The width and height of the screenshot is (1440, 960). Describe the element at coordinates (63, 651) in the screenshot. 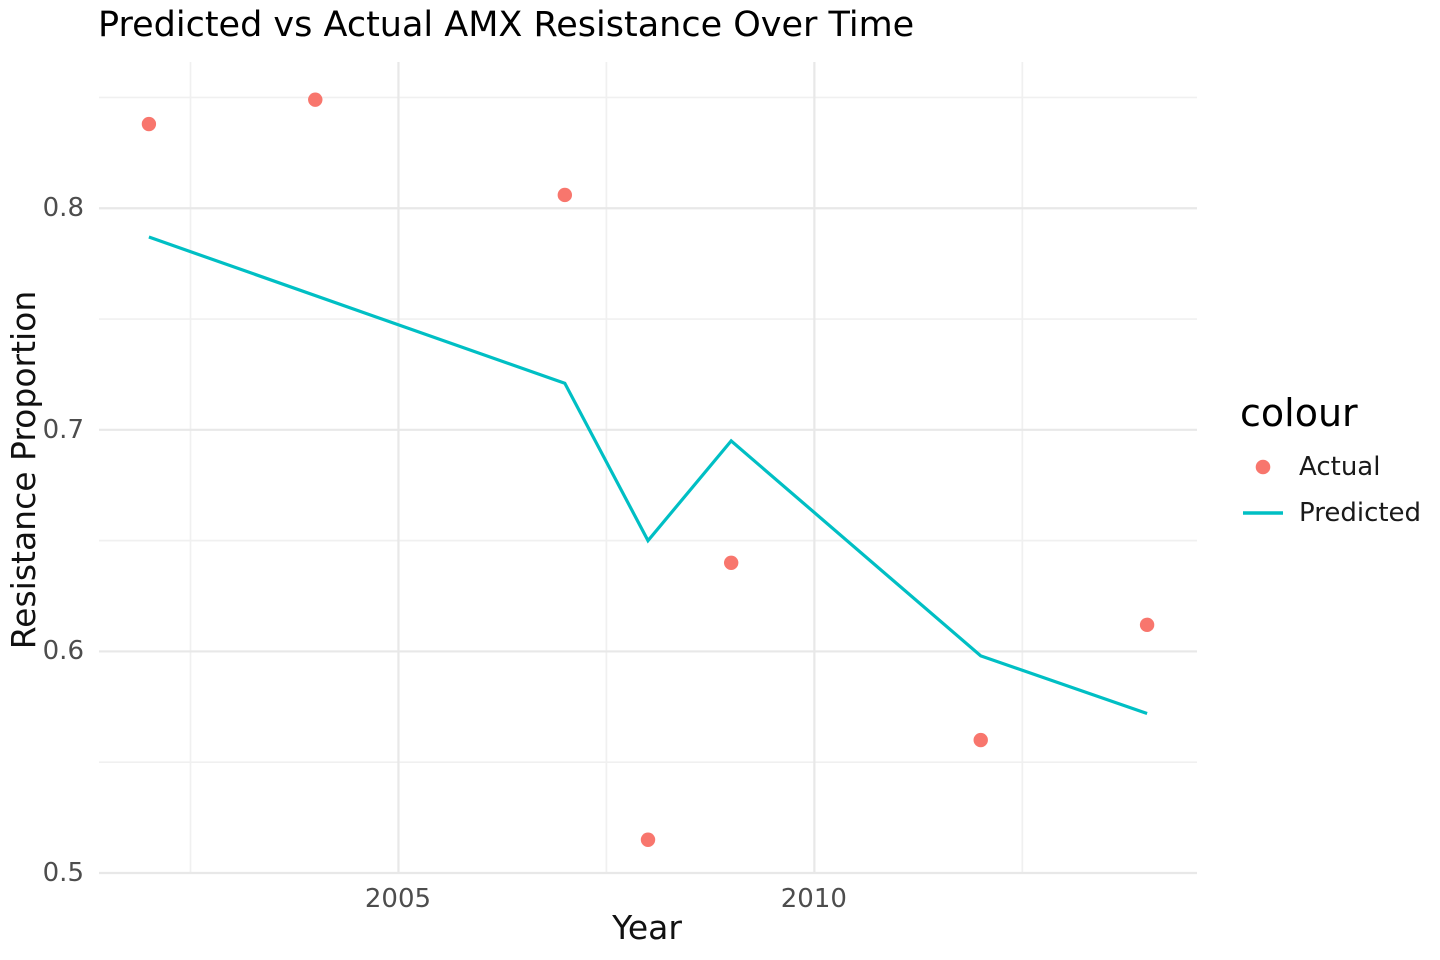

I see `y-tick-label: 0.6` at that location.